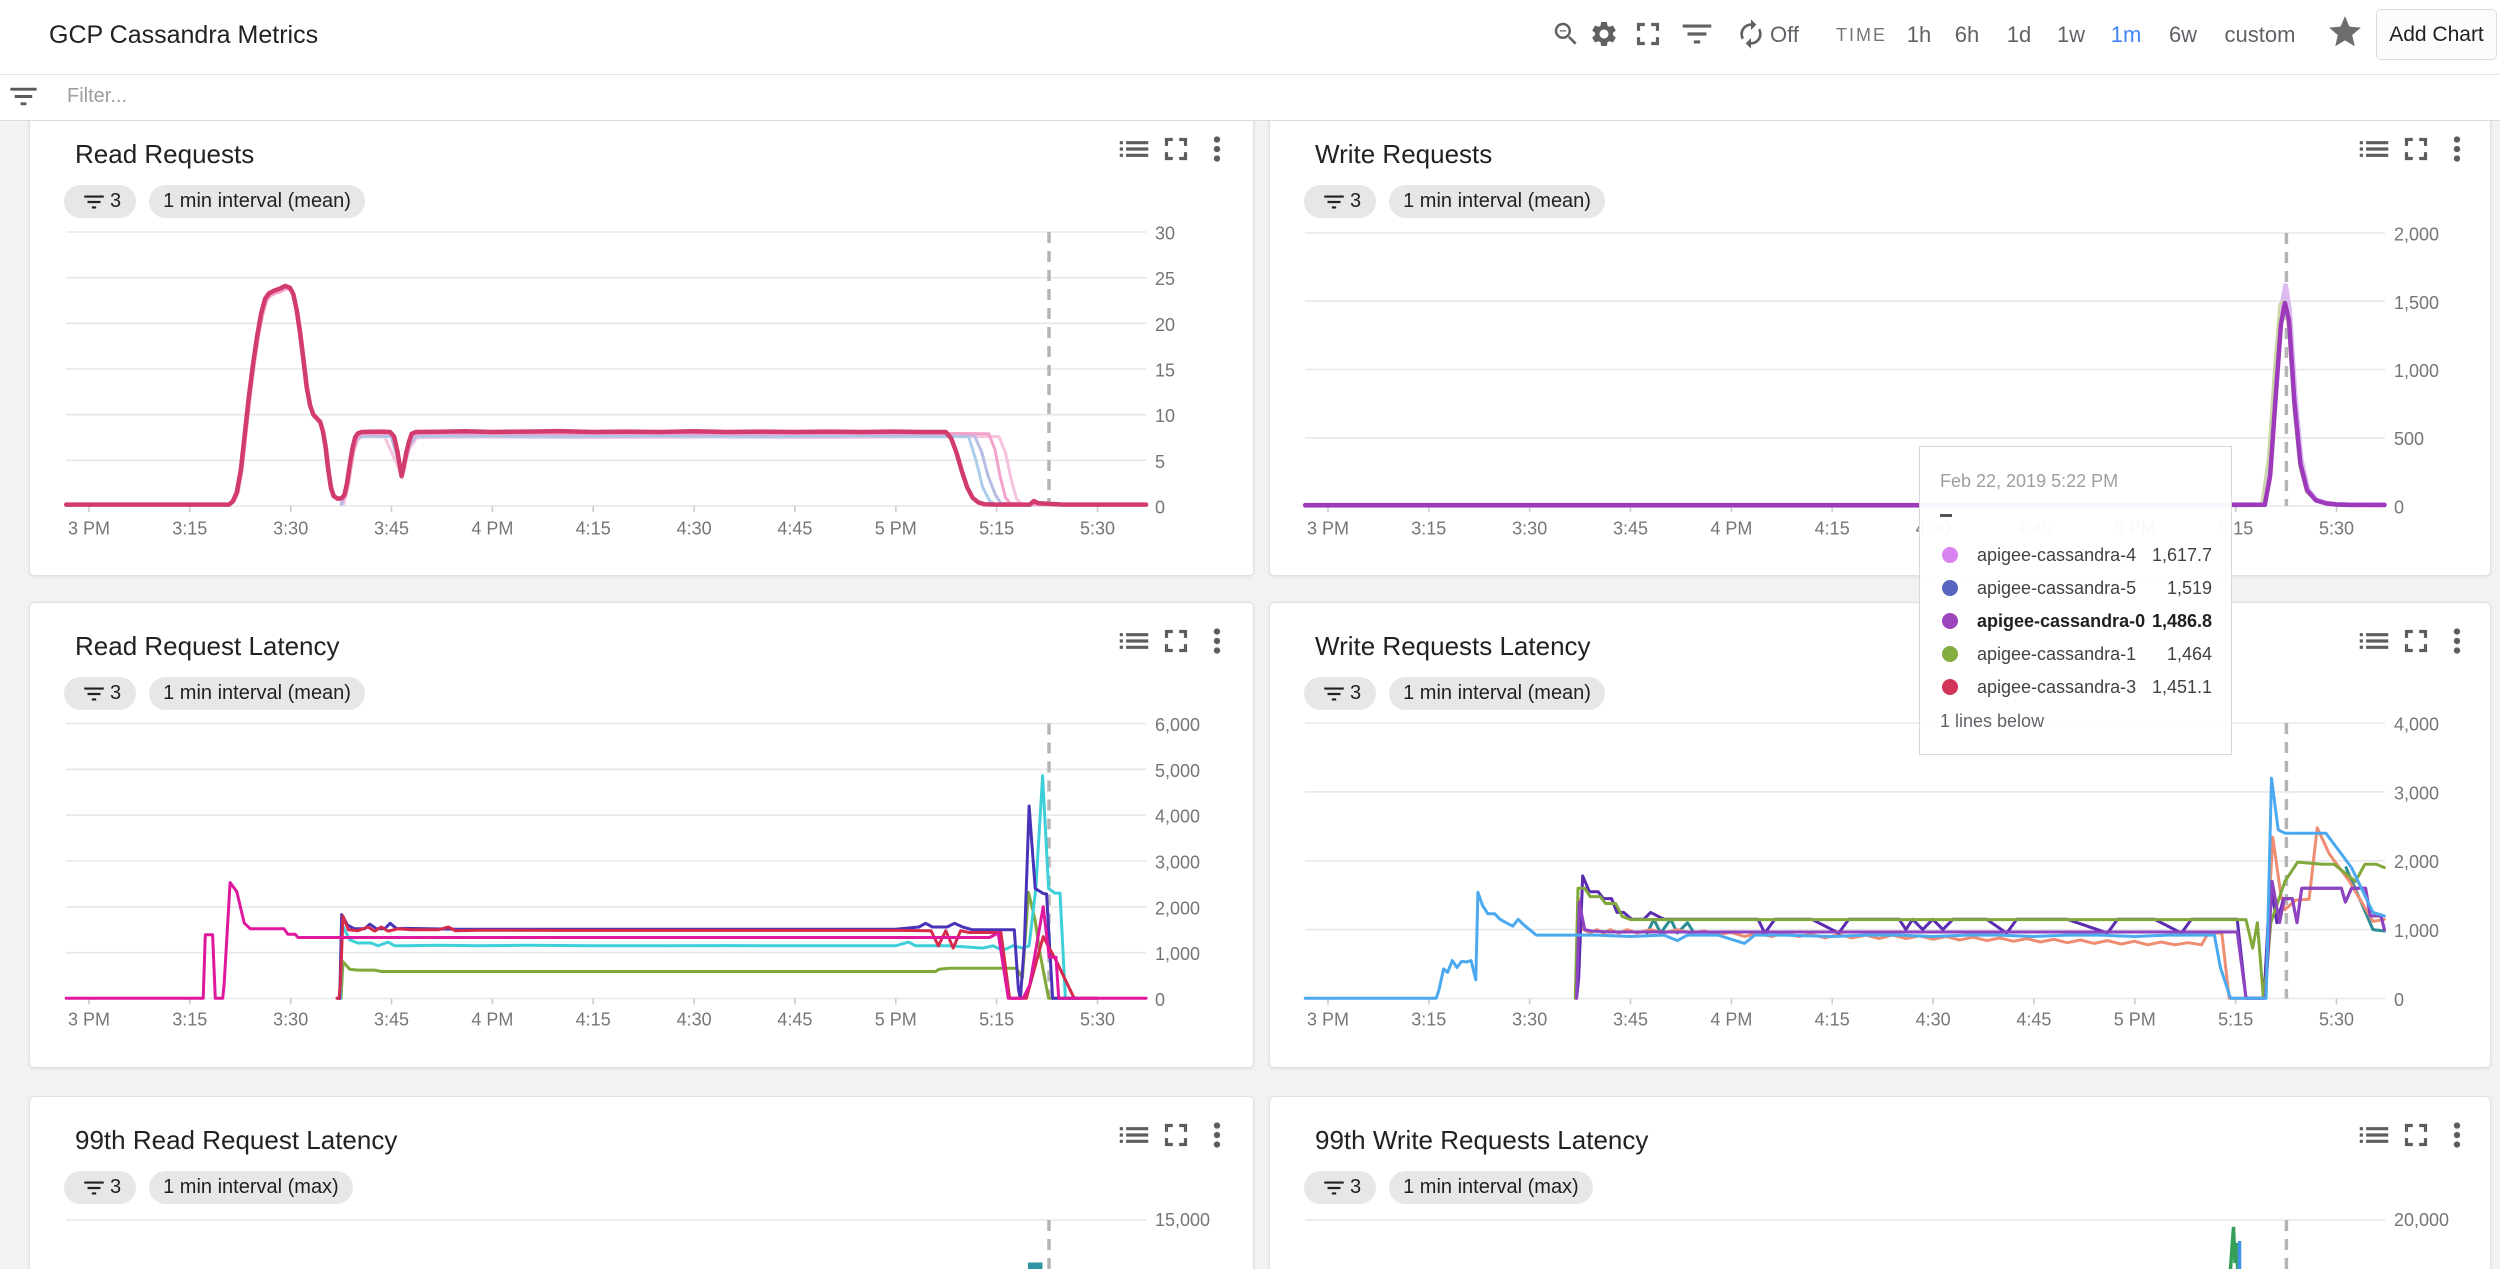  What do you see at coordinates (2421, 1220) in the screenshot?
I see `svg-text: 20,000` at bounding box center [2421, 1220].